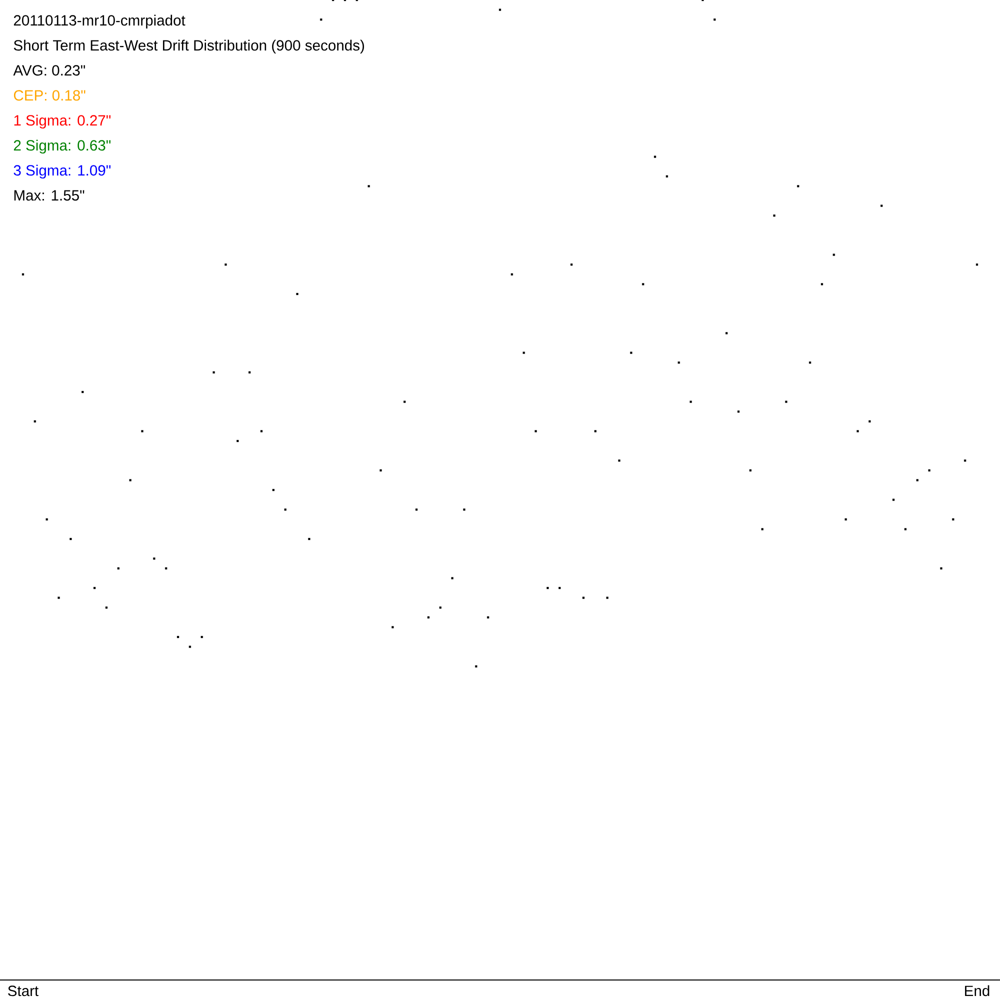 This screenshot has width=1000, height=1000. Describe the element at coordinates (100, 21) in the screenshot. I see `text: 20110113-mr10-cmrpiadot` at that location.